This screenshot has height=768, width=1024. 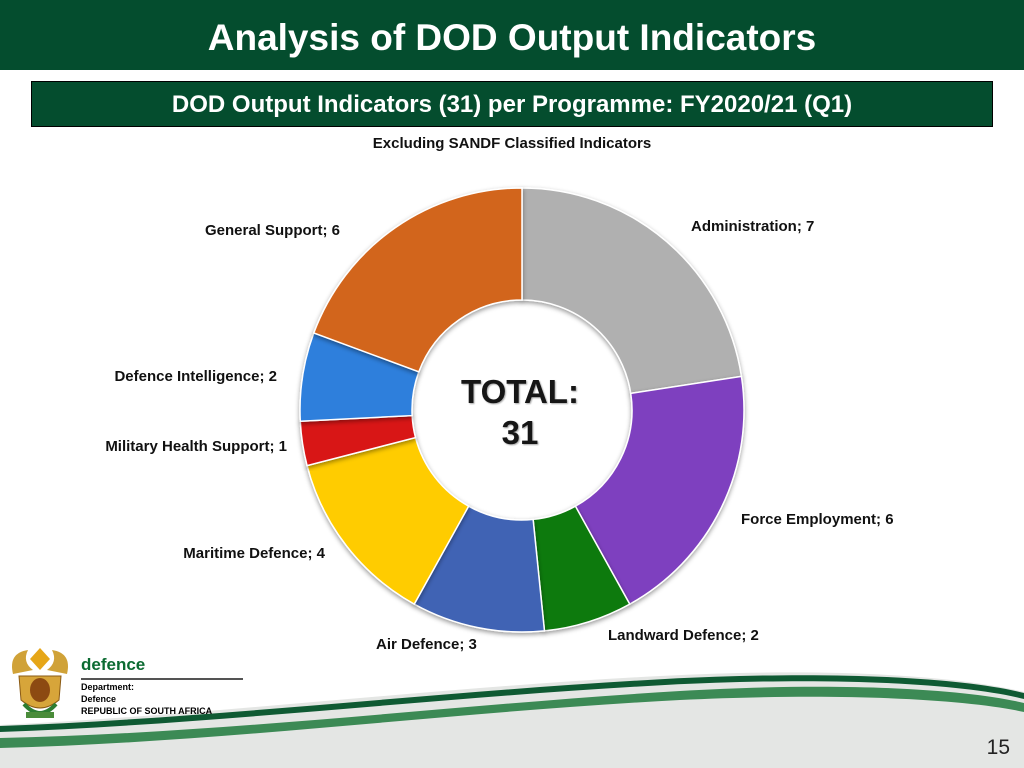 What do you see at coordinates (512, 37) in the screenshot?
I see `slide-title: Analysis of DOD Output Indicators` at bounding box center [512, 37].